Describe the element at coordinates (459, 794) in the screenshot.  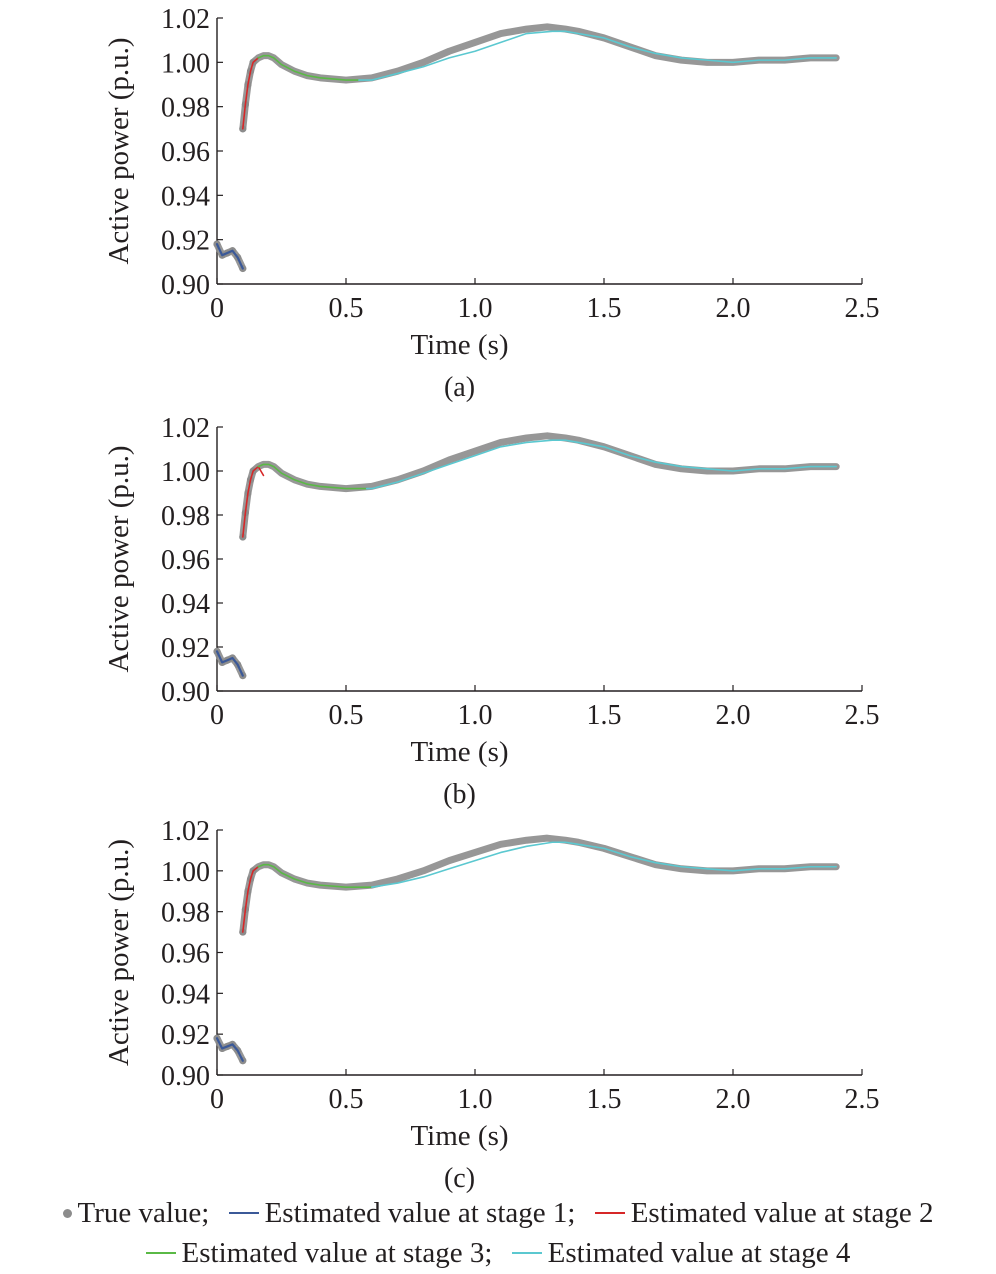
I see `panel-label: (b)` at that location.